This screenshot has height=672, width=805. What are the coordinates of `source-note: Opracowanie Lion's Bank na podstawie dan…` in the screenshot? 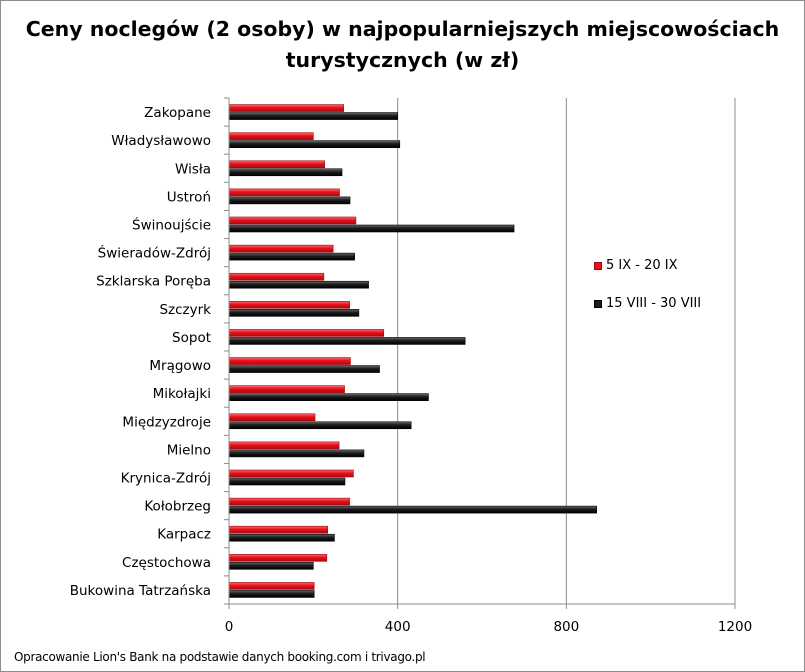 It's located at (220, 657).